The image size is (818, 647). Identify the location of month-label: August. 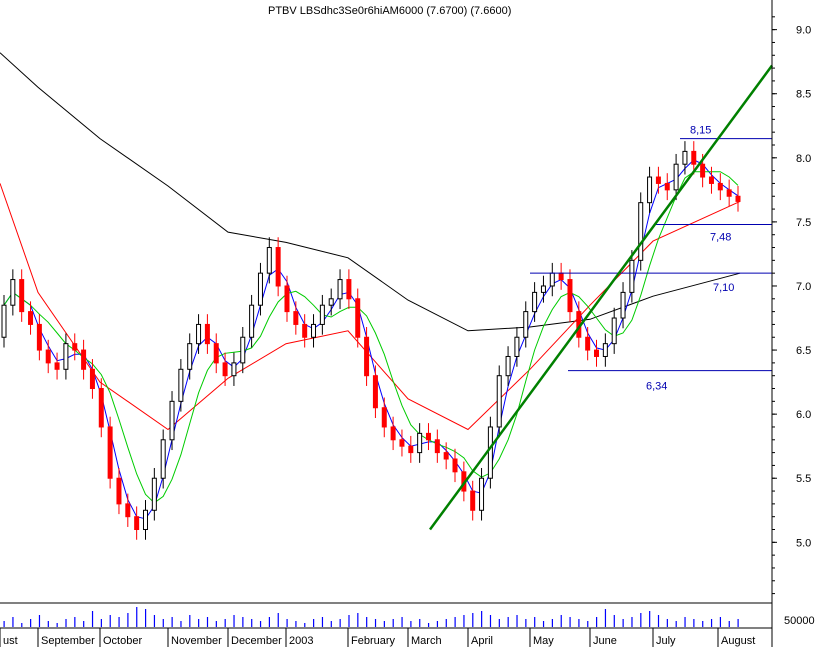
(738, 641).